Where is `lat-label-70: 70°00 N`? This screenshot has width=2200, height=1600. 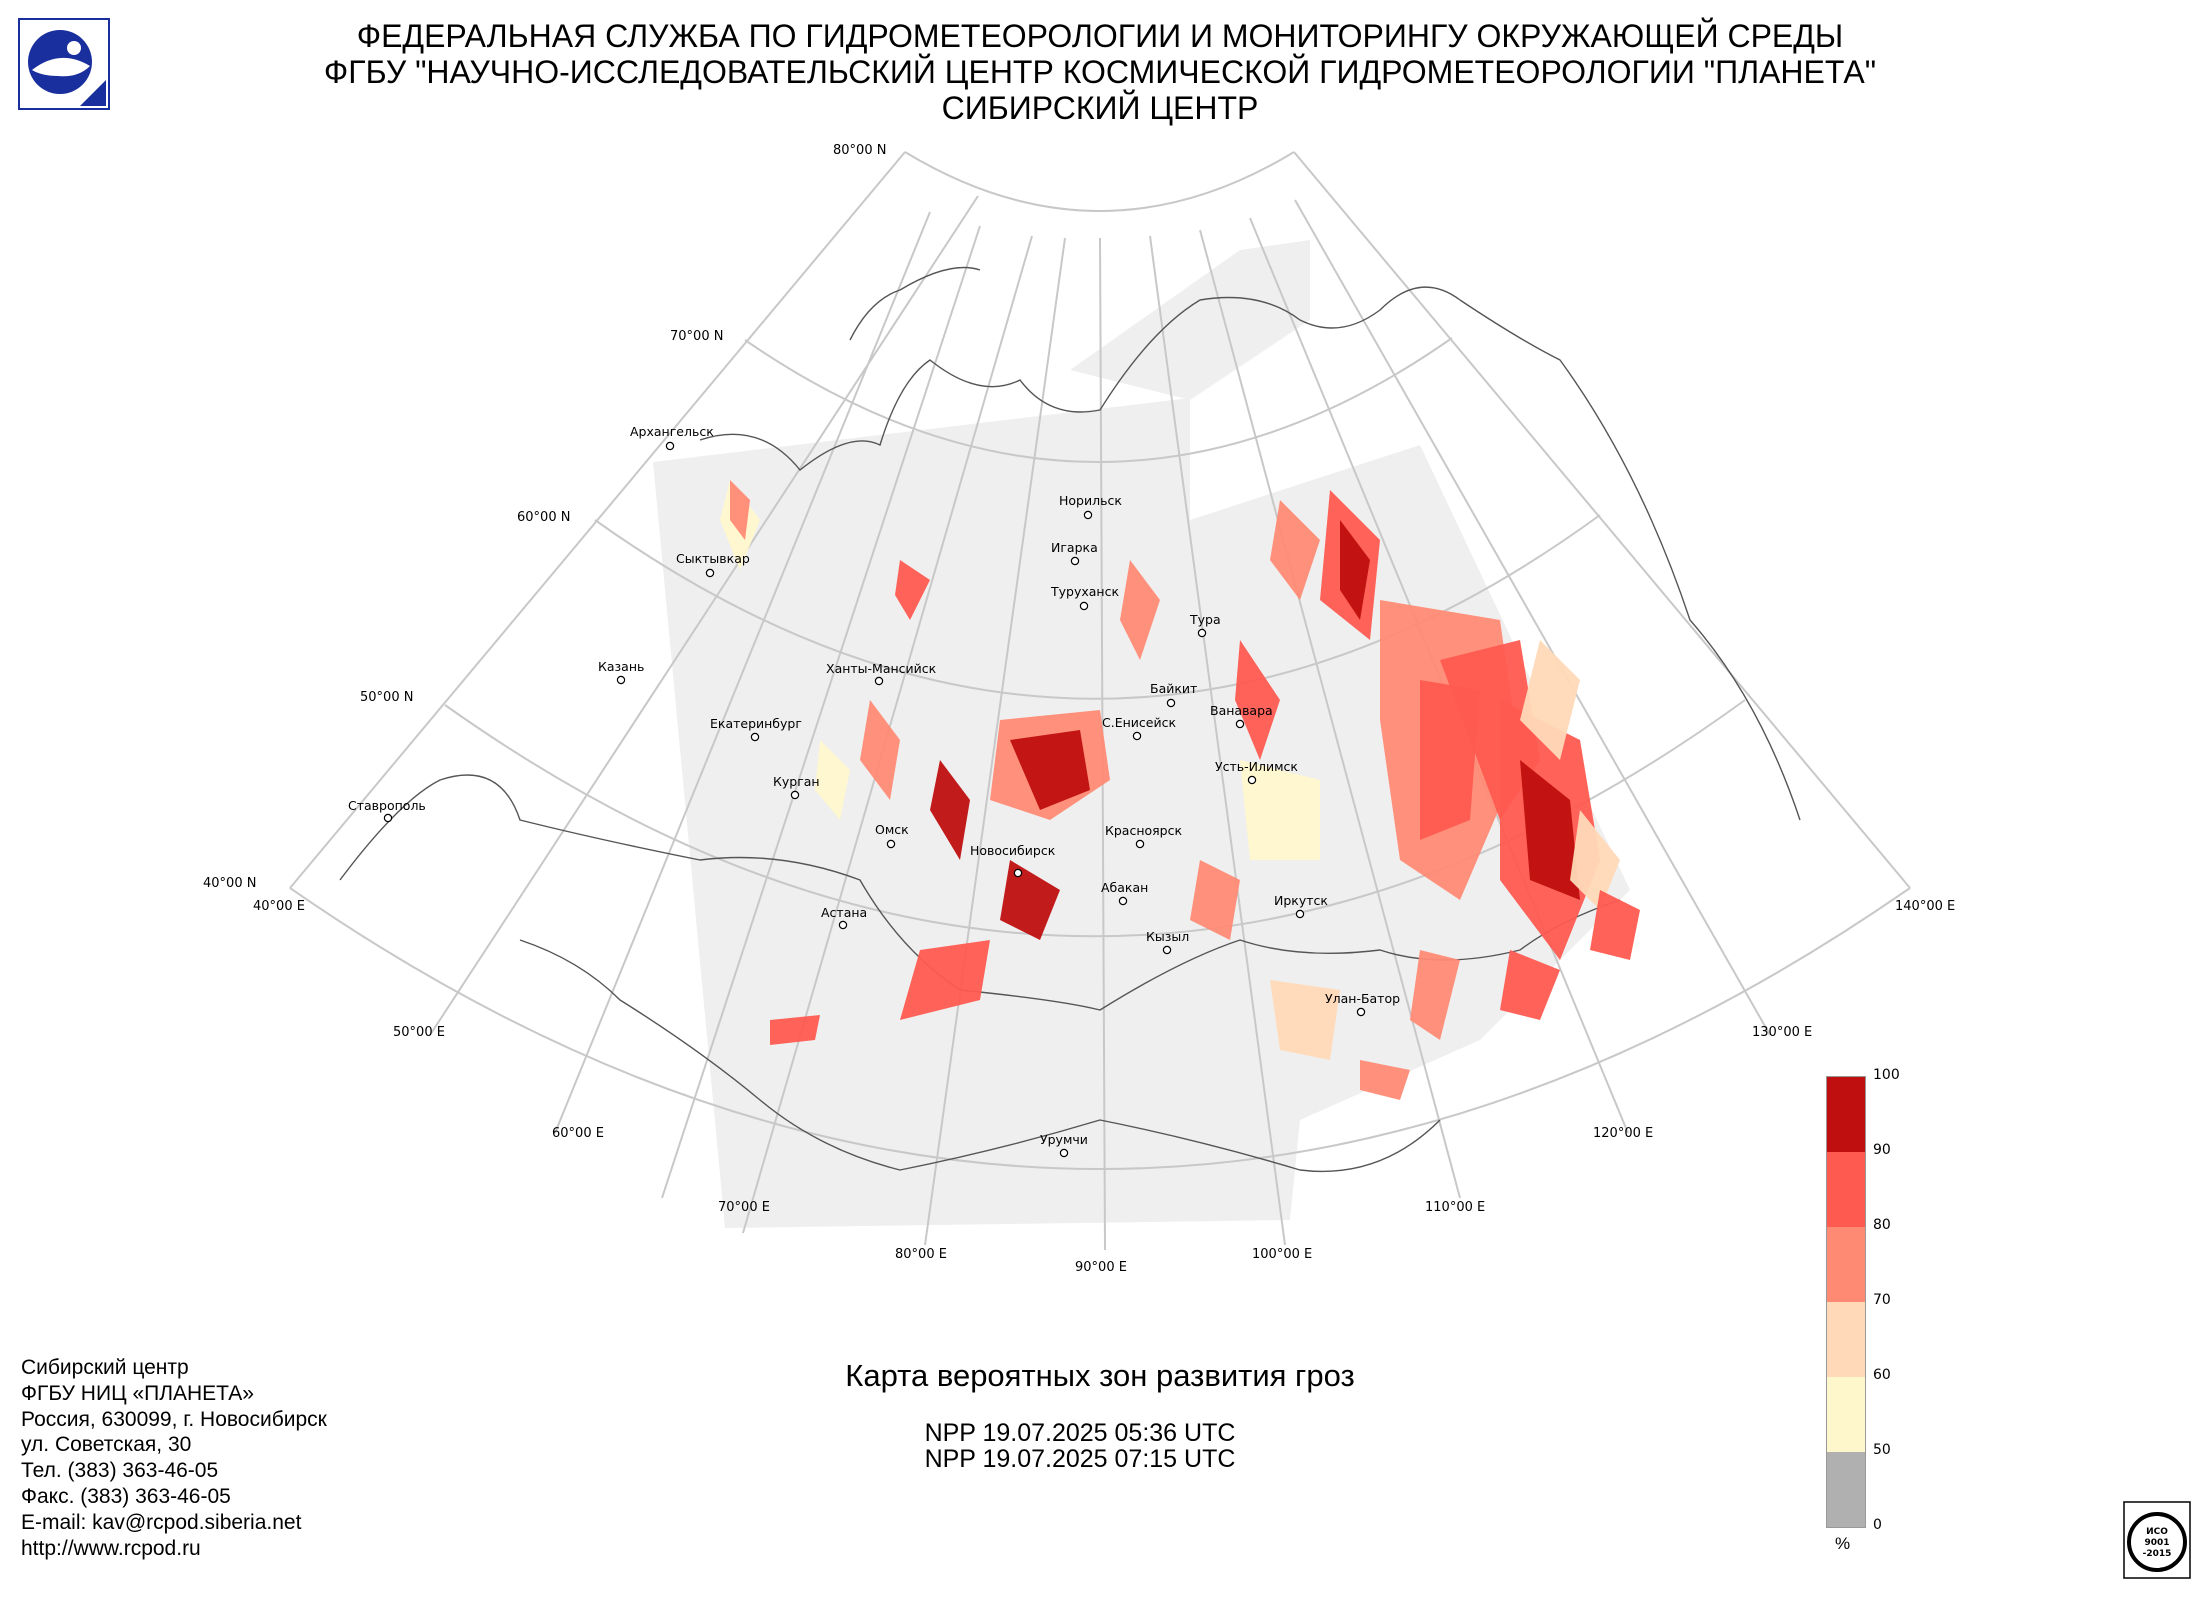
lat-label-70: 70°00 N is located at coordinates (696, 336).